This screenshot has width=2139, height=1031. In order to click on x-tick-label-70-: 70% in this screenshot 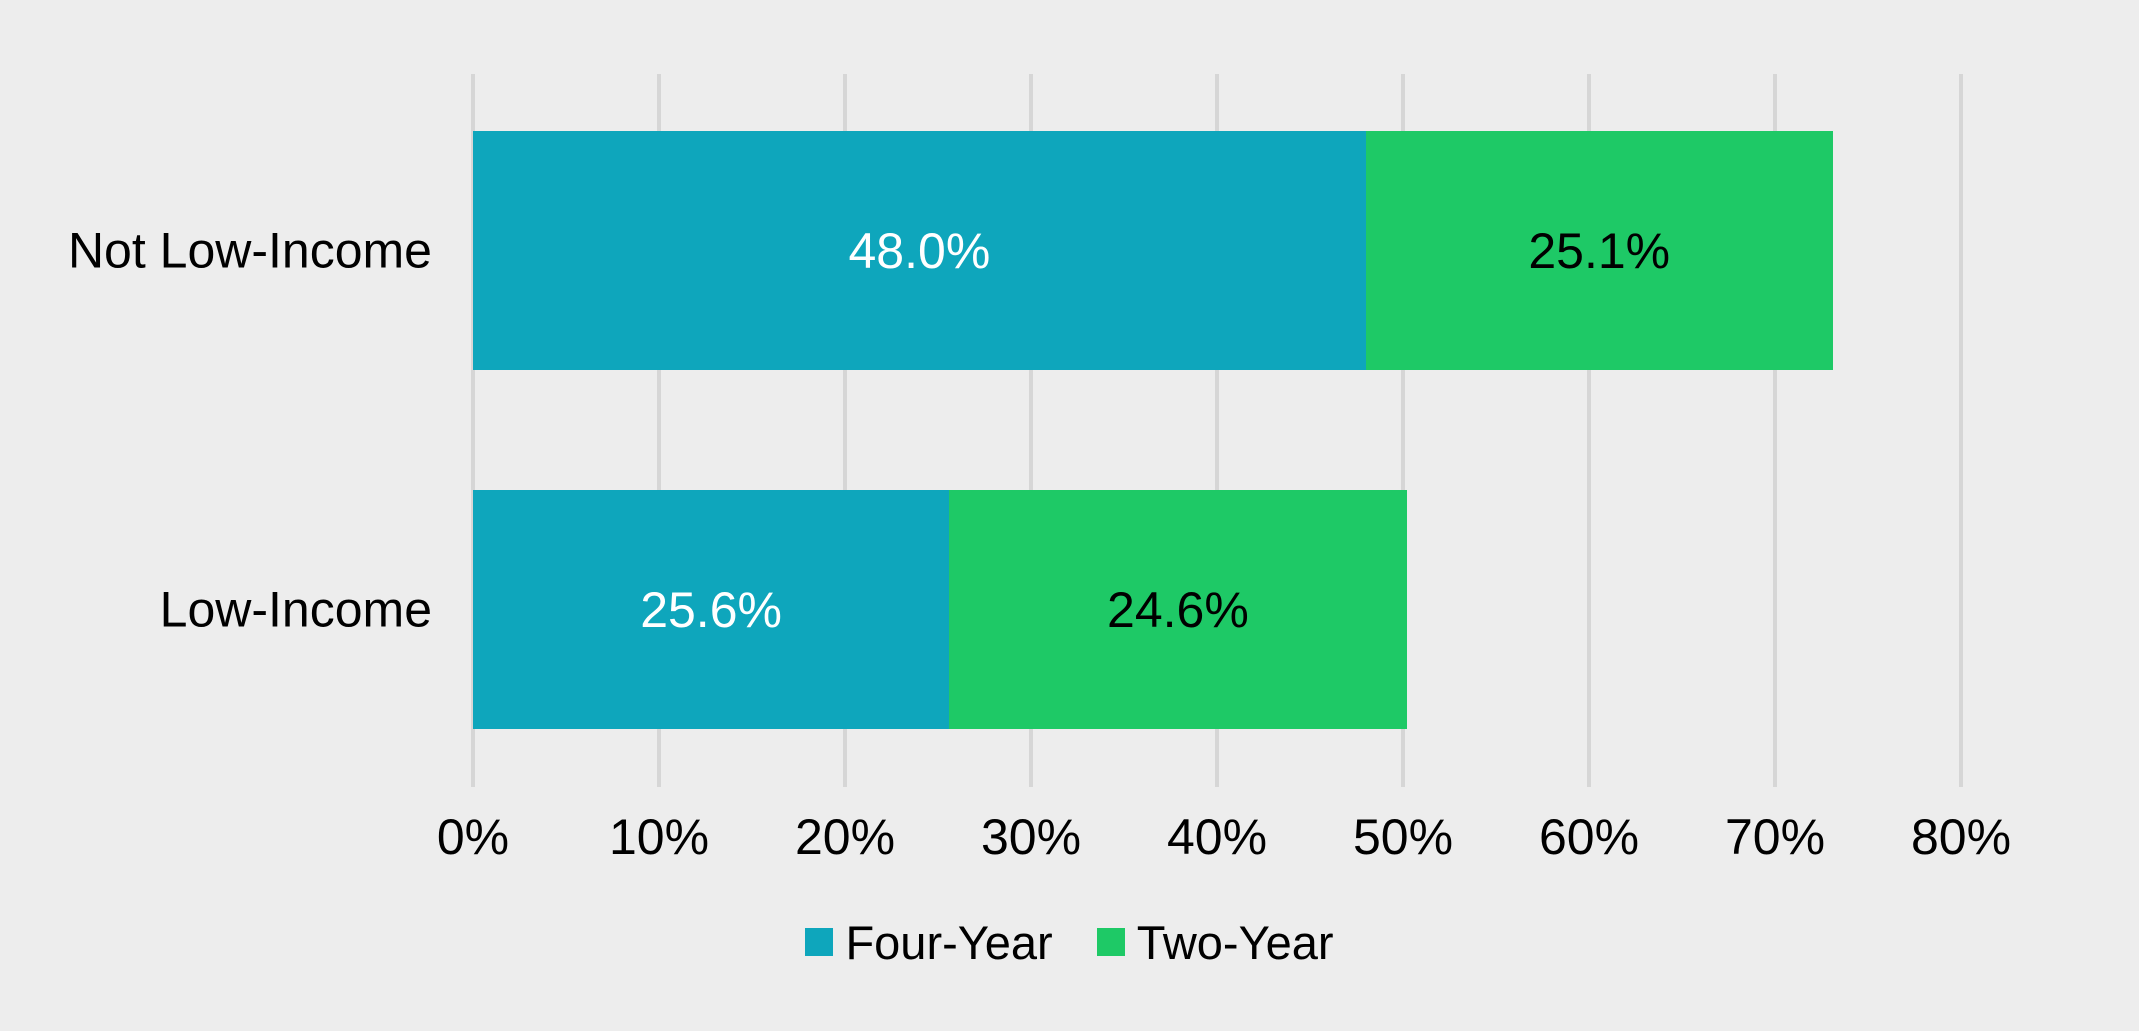, I will do `click(1775, 837)`.